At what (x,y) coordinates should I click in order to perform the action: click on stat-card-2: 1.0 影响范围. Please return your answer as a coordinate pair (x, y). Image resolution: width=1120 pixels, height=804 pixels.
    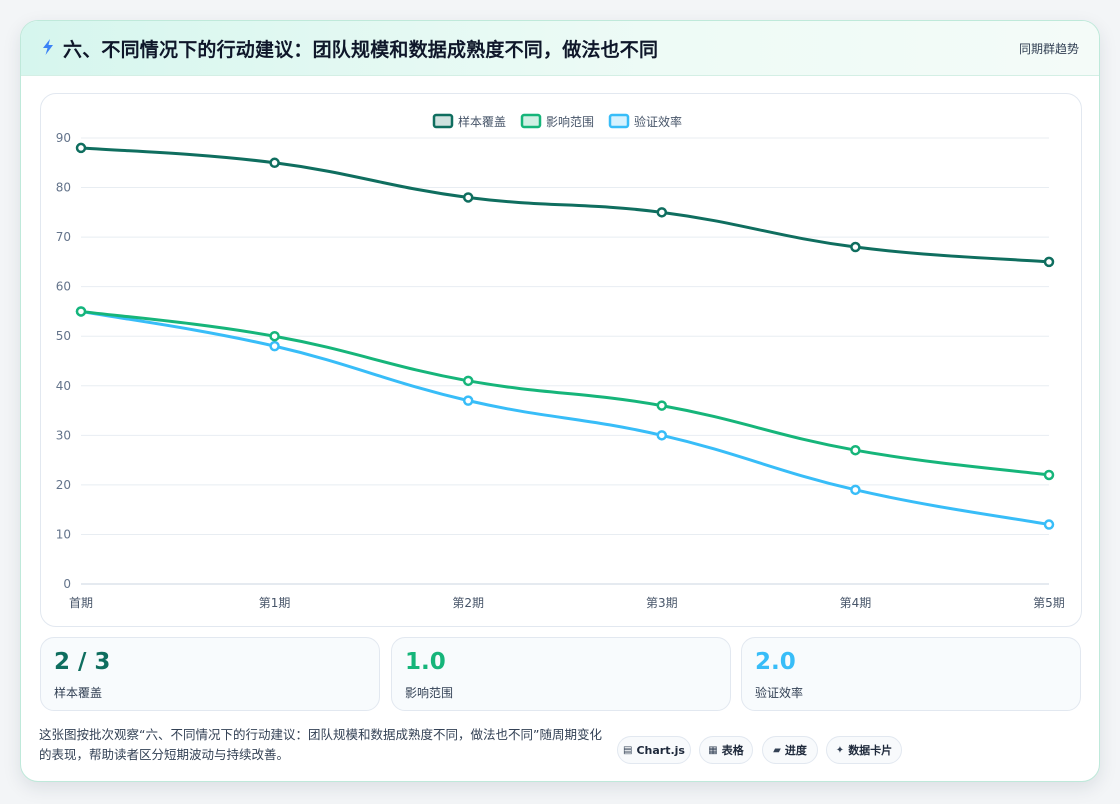
    Looking at the image, I should click on (561, 674).